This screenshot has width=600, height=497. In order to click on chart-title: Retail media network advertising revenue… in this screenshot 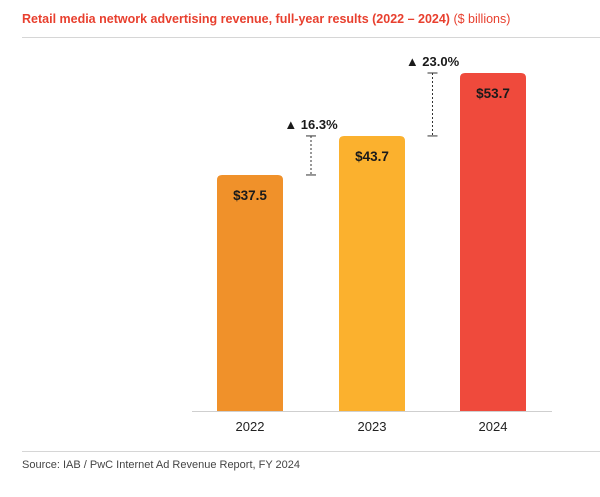, I will do `click(266, 19)`.